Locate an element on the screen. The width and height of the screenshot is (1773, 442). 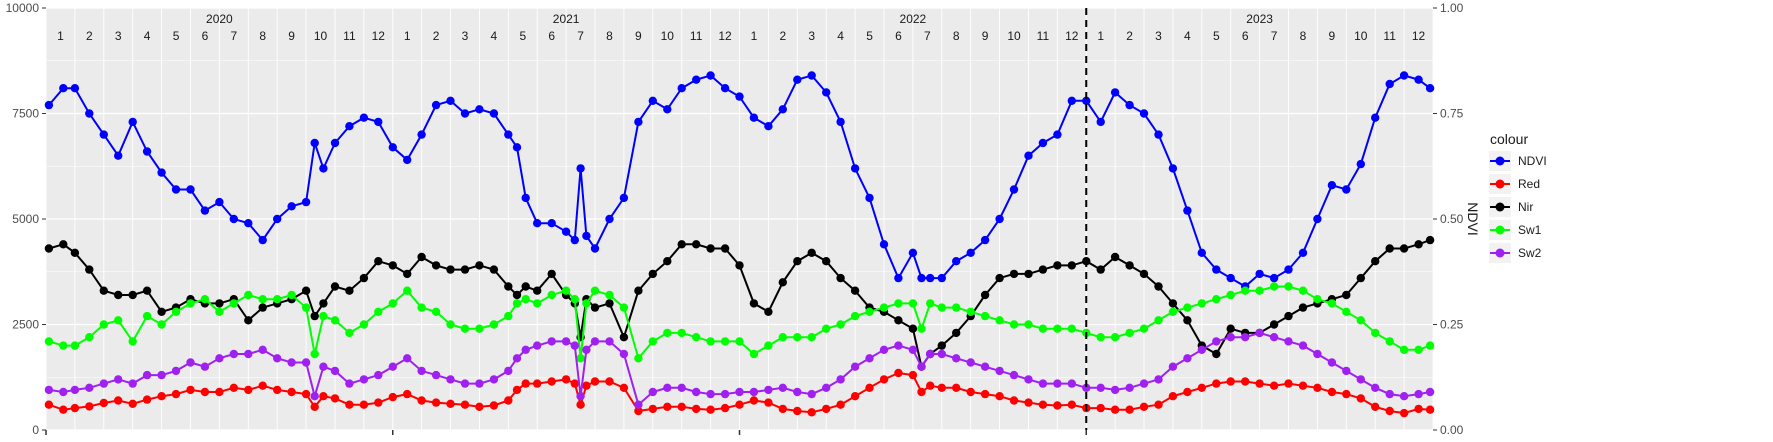
month-label: 4 is located at coordinates (840, 36).